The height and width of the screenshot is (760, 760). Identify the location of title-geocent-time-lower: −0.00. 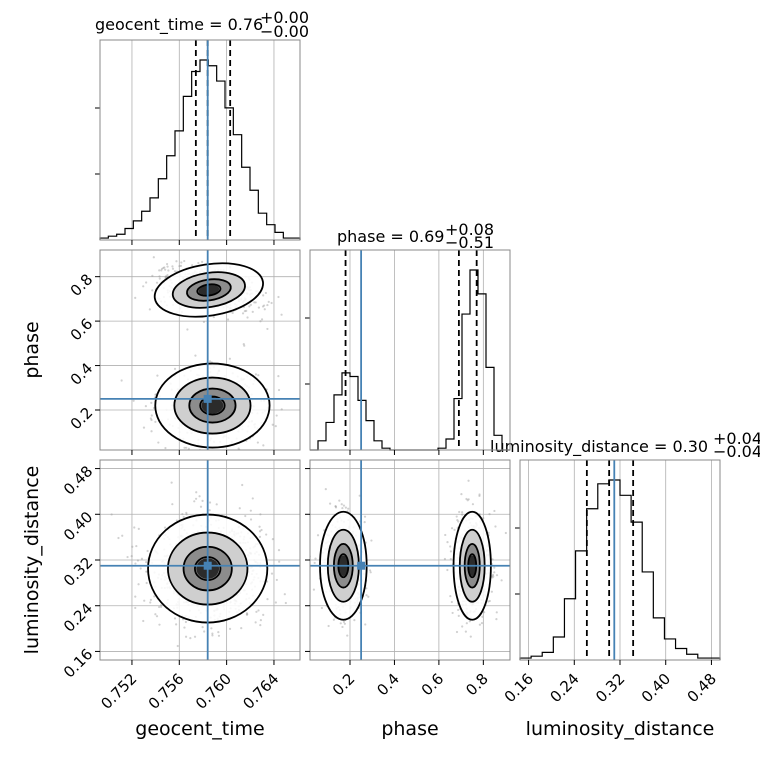
(284, 31).